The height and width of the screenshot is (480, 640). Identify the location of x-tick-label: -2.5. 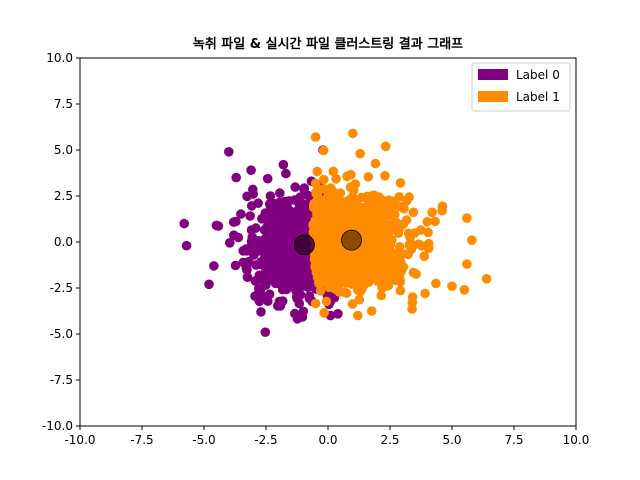
(265, 440).